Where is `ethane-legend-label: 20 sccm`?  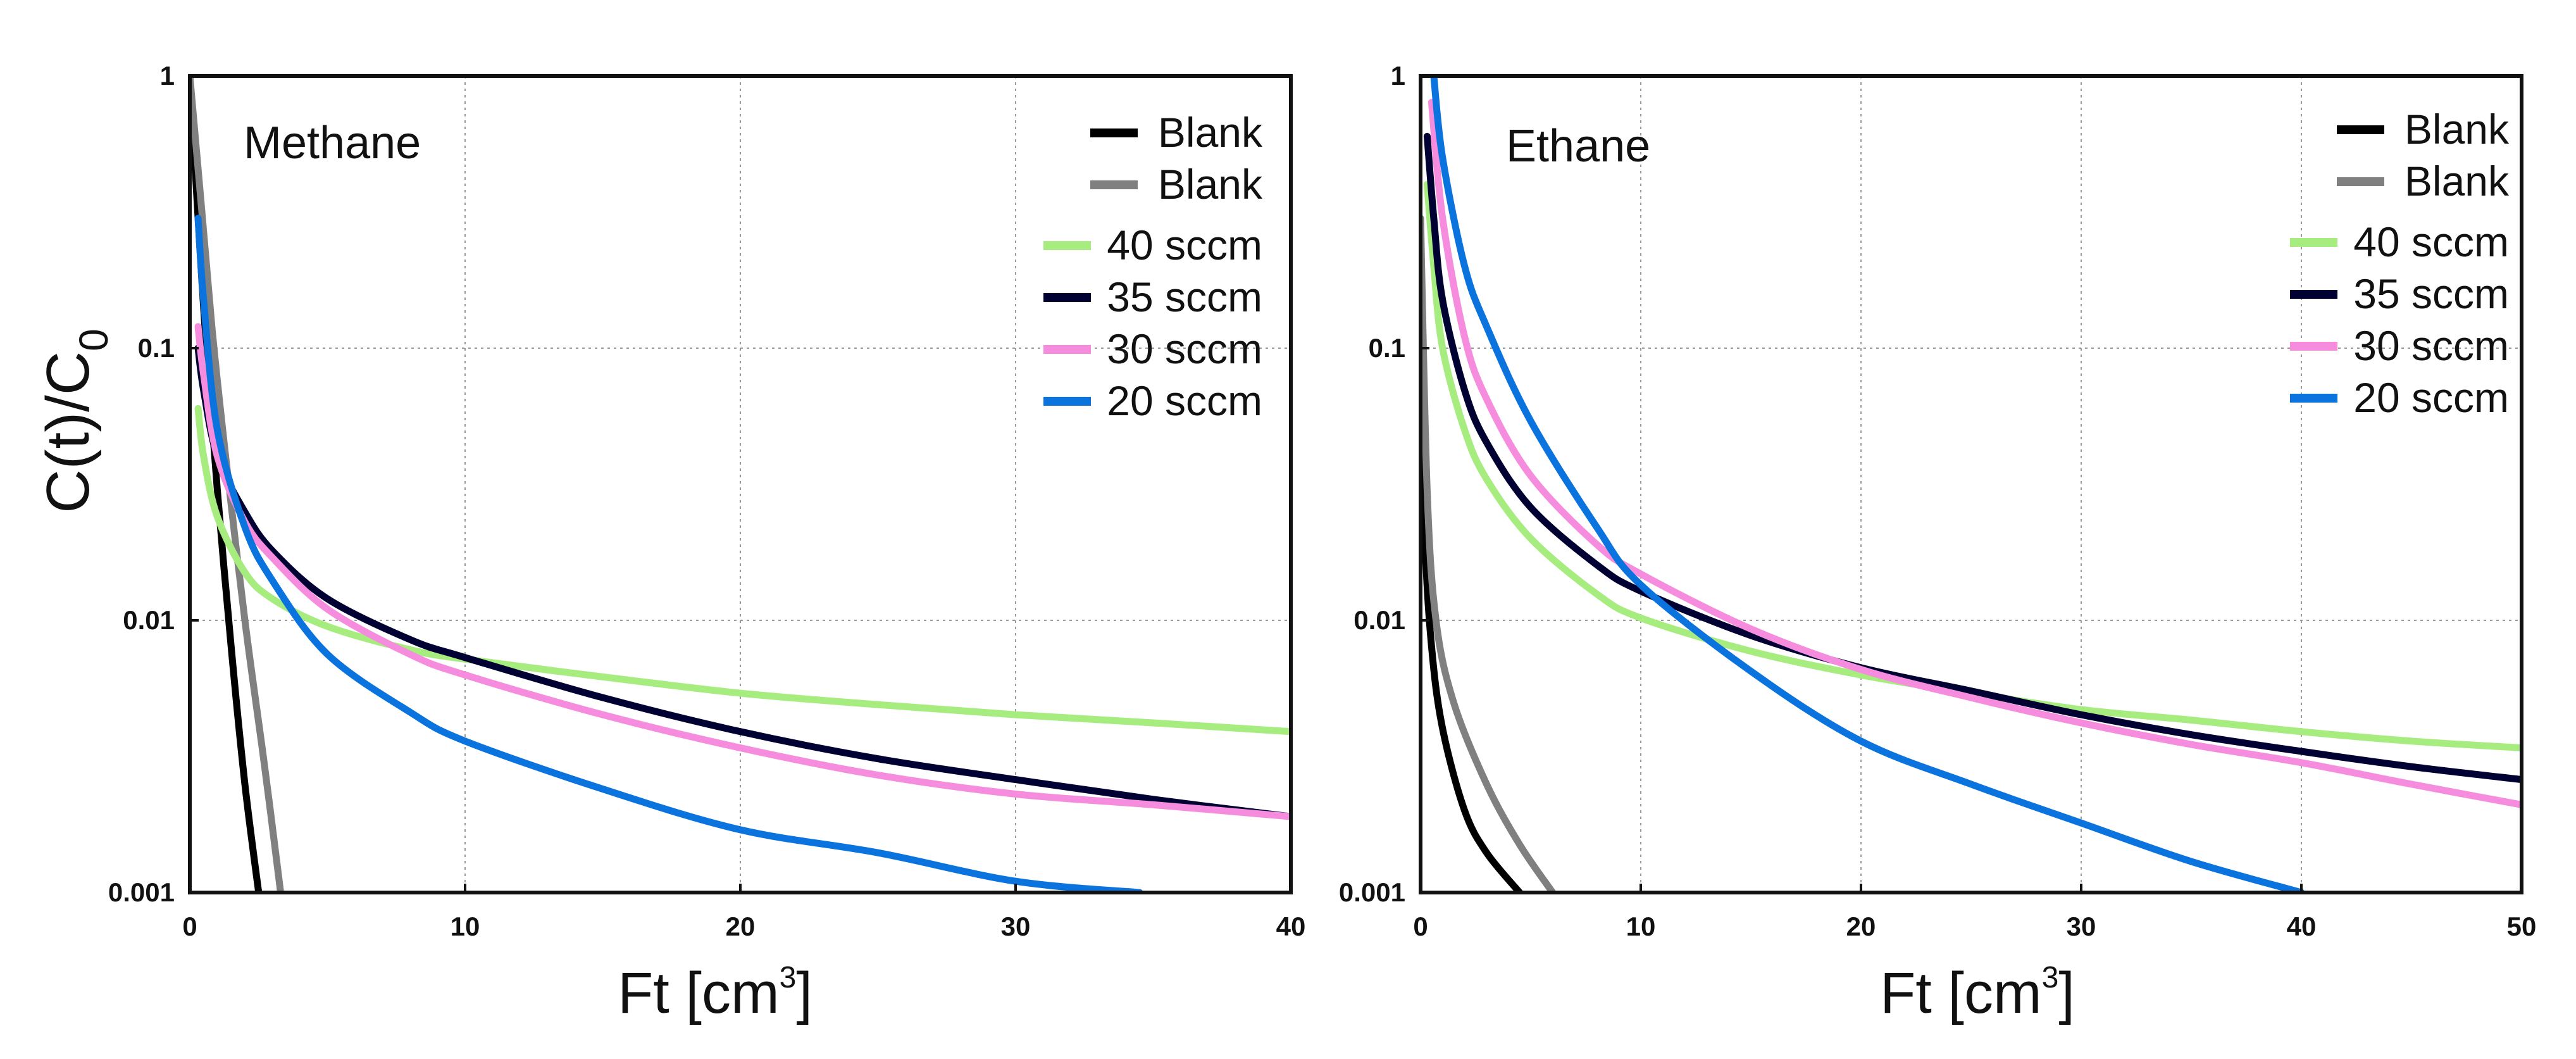 ethane-legend-label: 20 sccm is located at coordinates (2431, 397).